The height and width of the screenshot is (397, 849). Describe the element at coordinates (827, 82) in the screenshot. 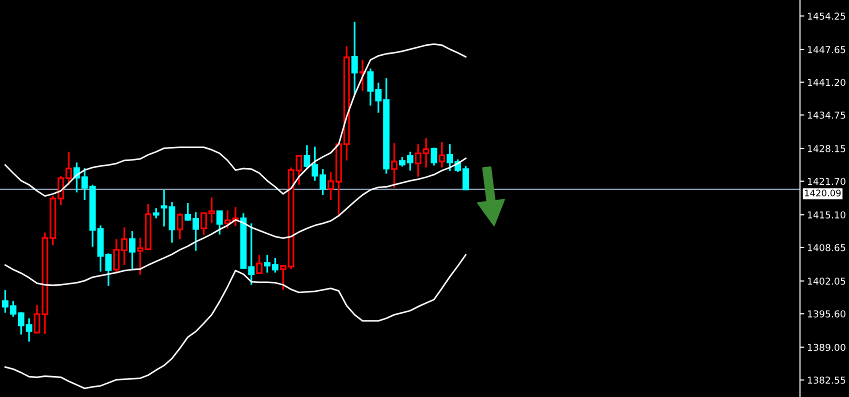

I see `y-tick-label: 1441.20` at that location.